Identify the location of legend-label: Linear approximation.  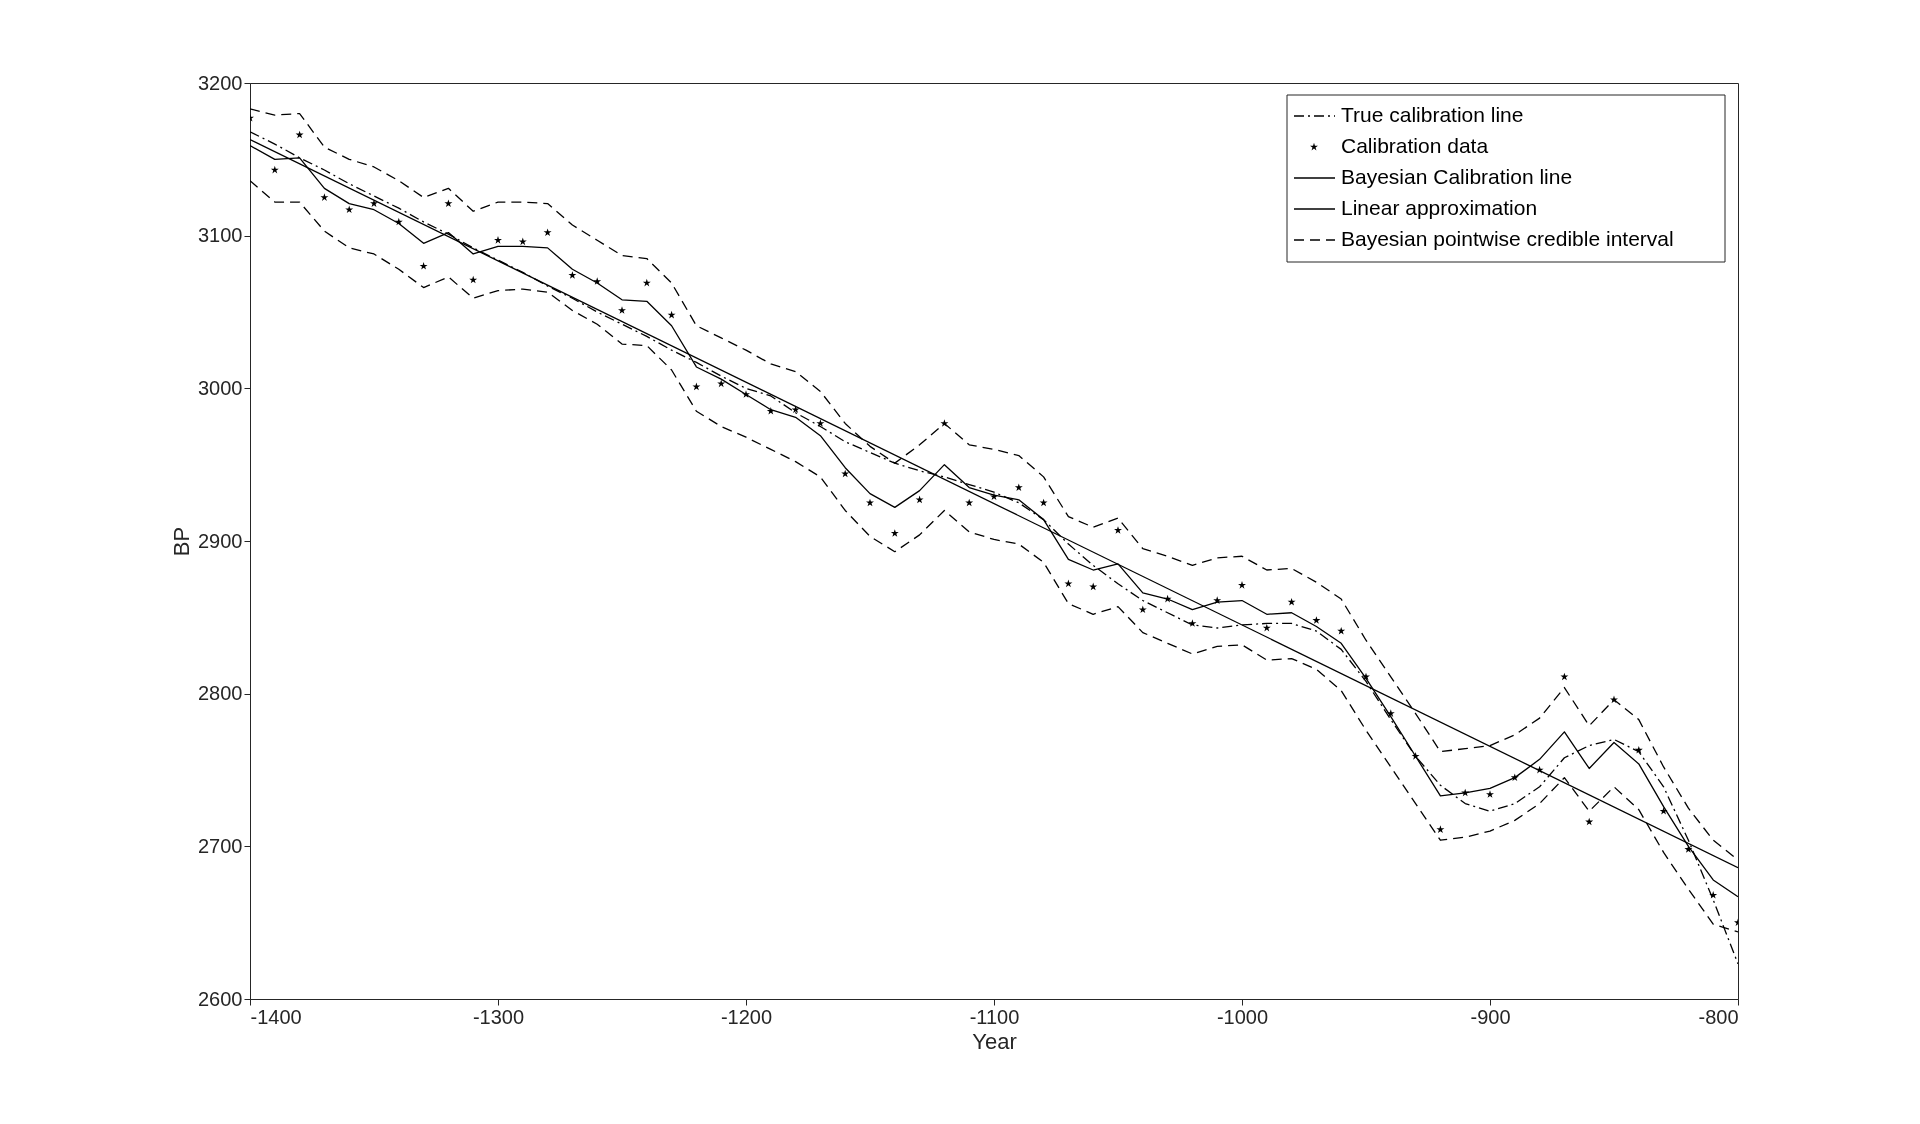
(1439, 207).